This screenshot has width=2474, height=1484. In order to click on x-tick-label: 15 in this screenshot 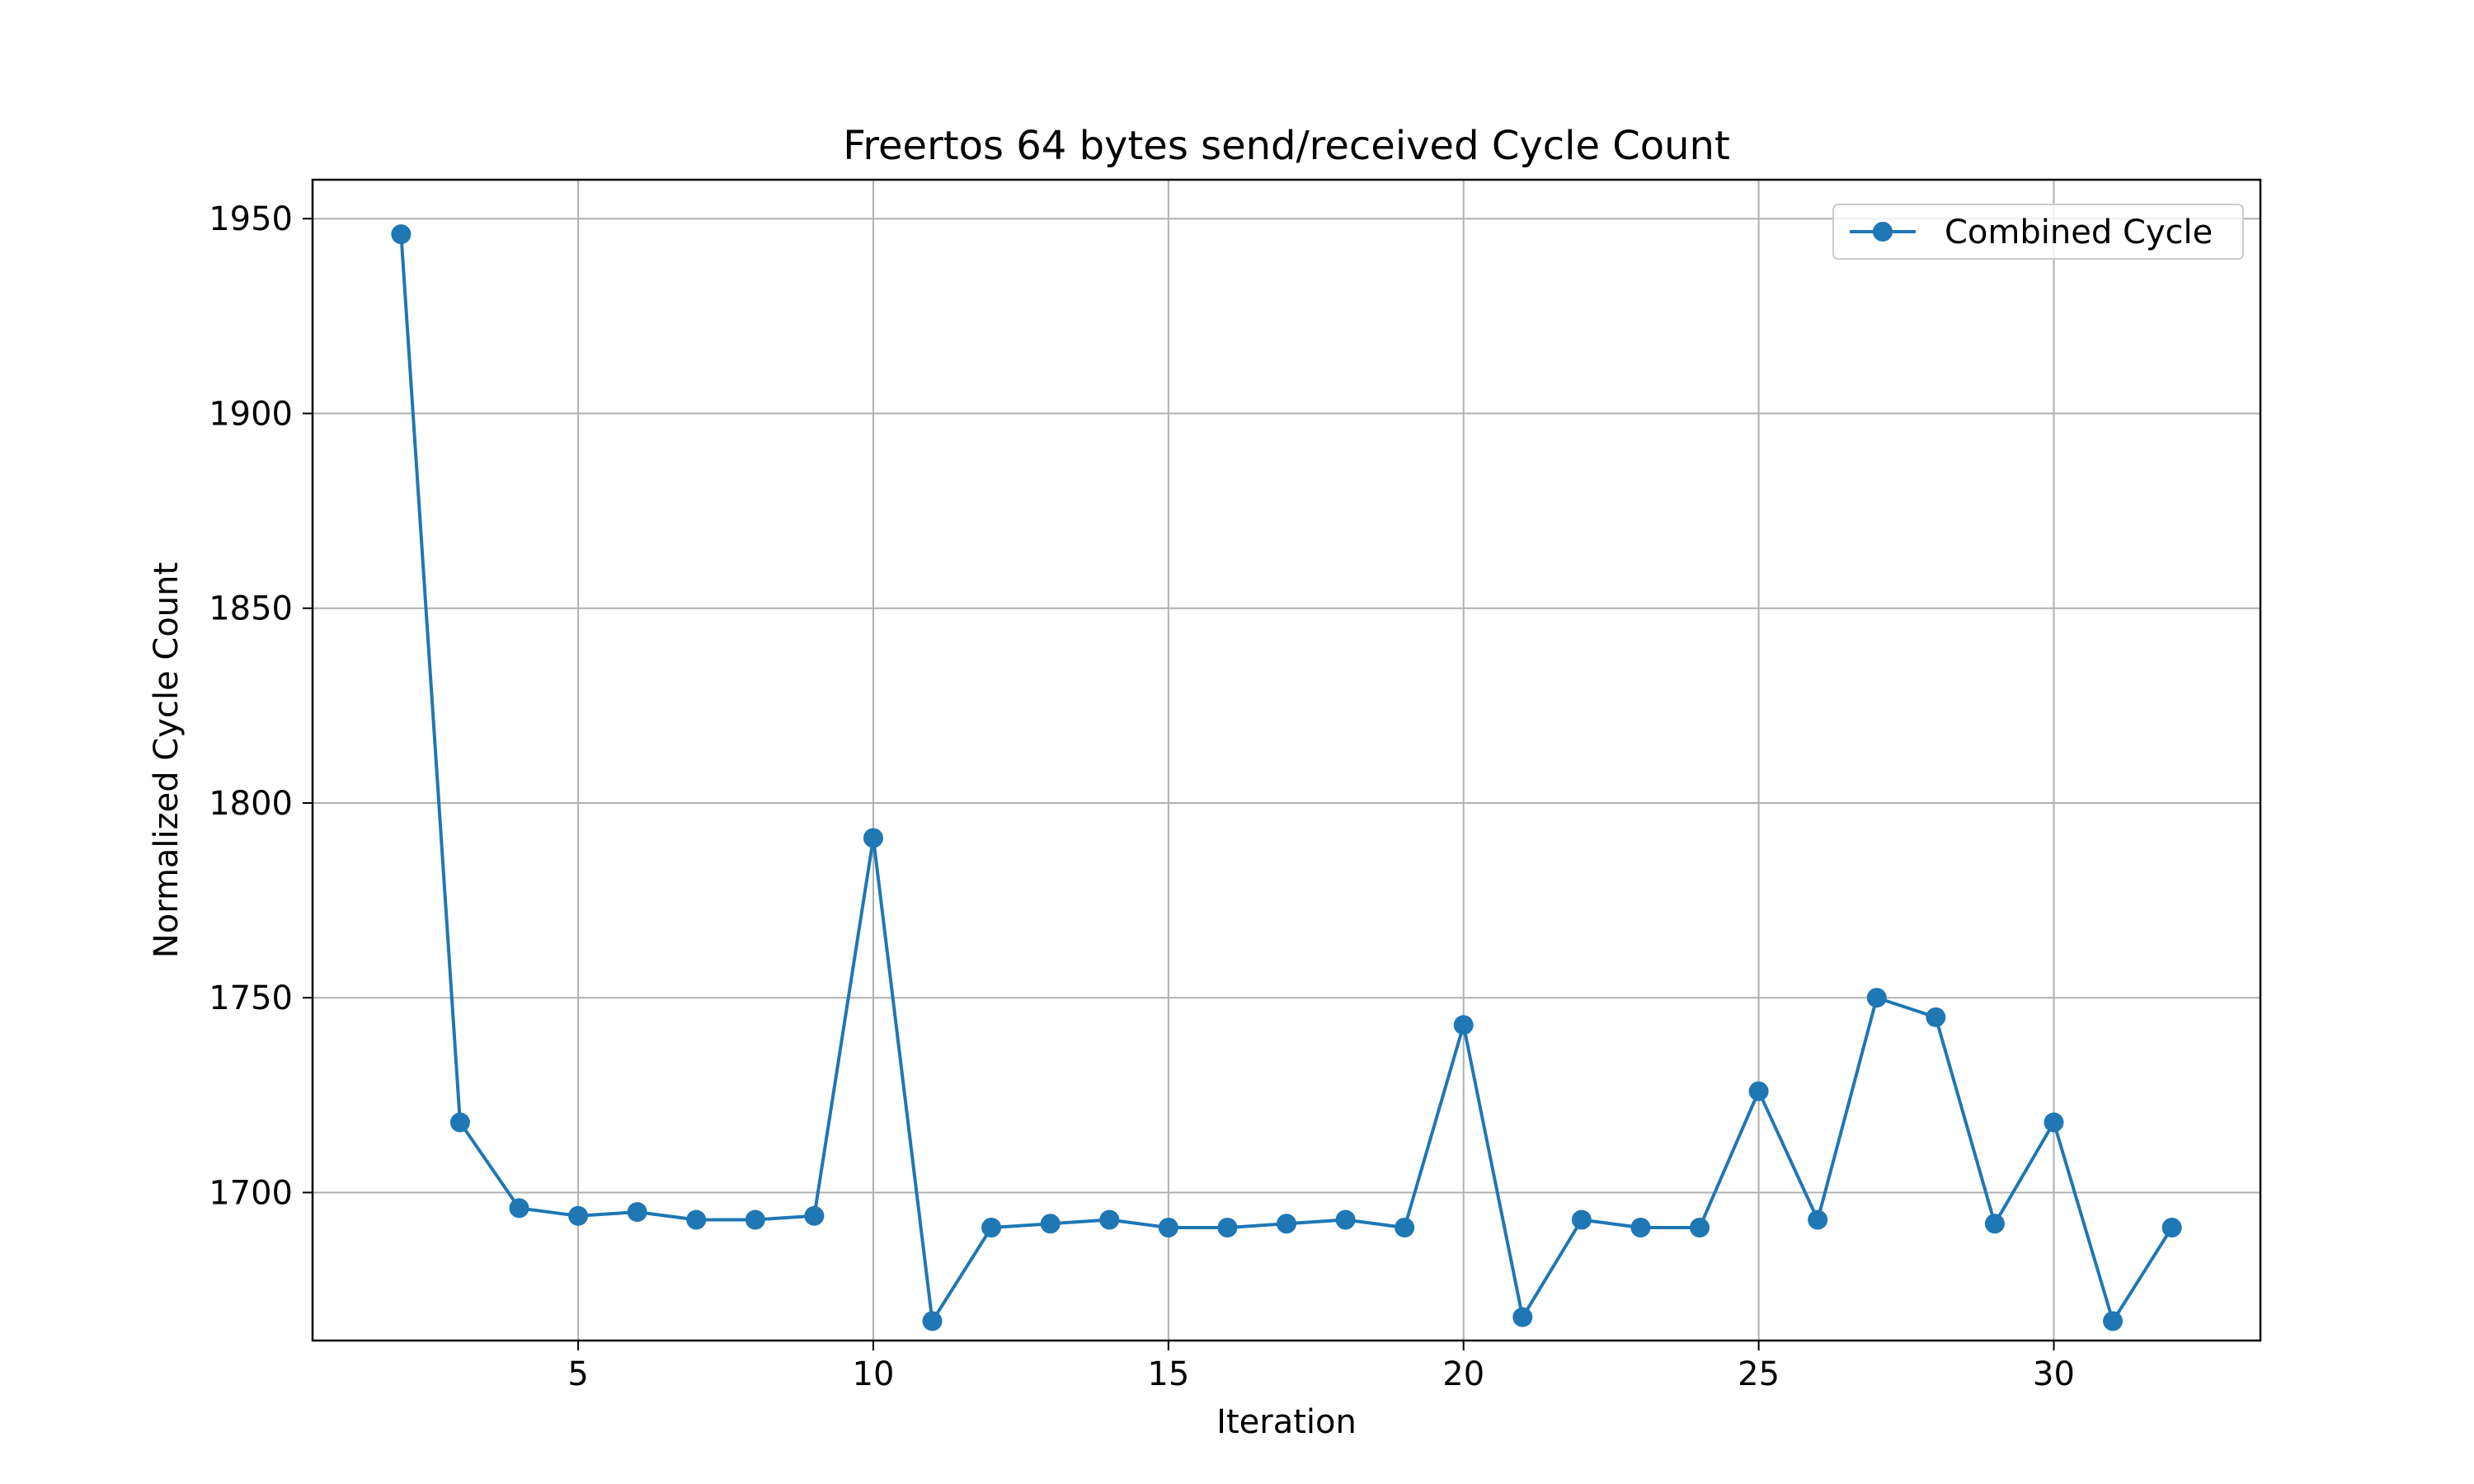, I will do `click(1168, 1374)`.